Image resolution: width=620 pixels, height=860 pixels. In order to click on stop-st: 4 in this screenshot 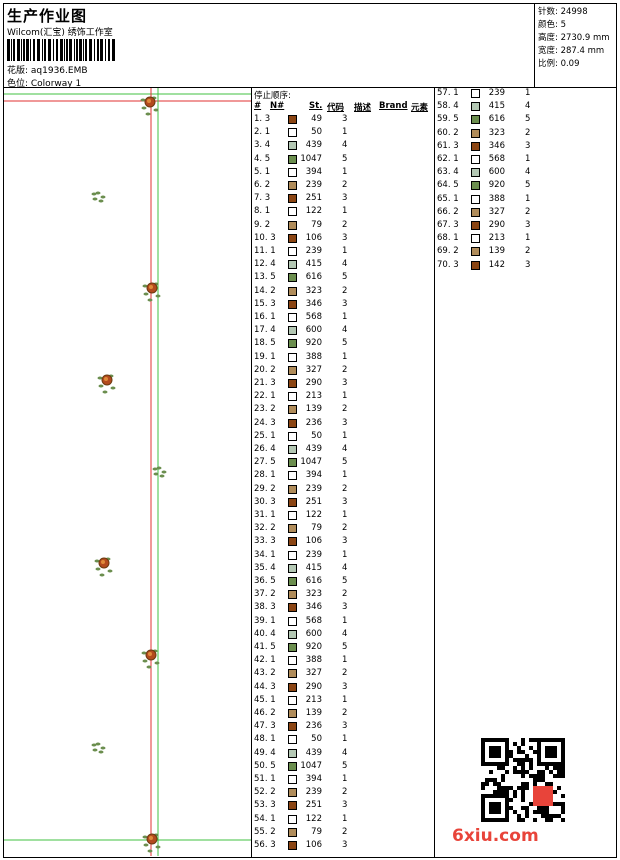, I will do `click(345, 567)`.